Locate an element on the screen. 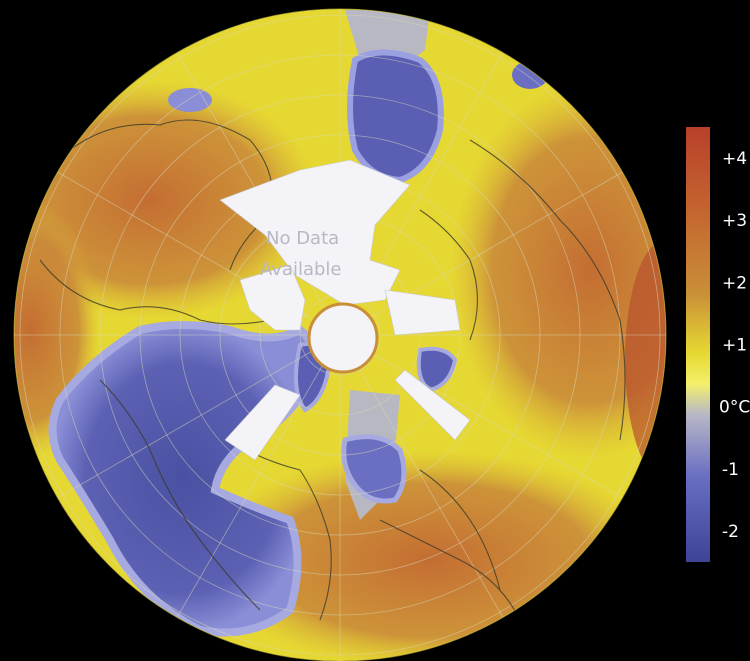  legend-tick-label: -1 is located at coordinates (730, 470).